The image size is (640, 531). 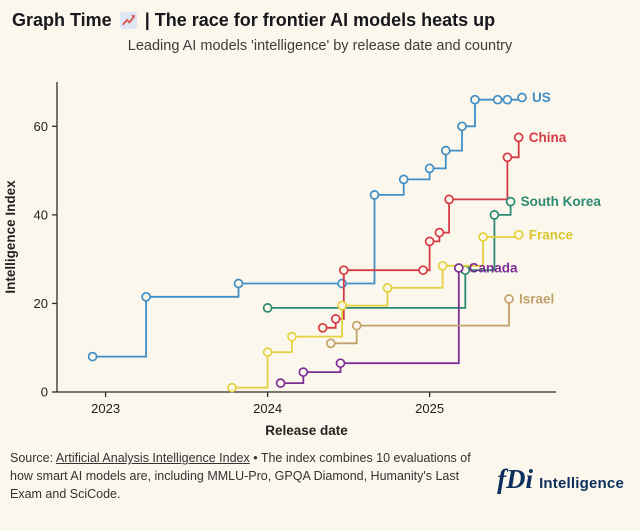 What do you see at coordinates (152, 458) in the screenshot?
I see `source-link: Artificial Analysis Intelligence Index` at bounding box center [152, 458].